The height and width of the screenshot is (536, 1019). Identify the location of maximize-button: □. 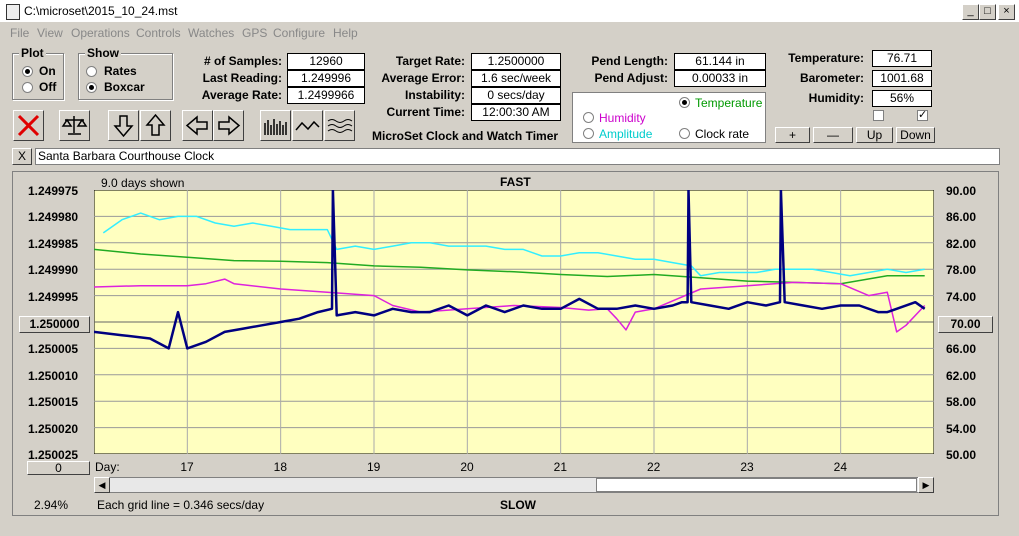
(987, 12).